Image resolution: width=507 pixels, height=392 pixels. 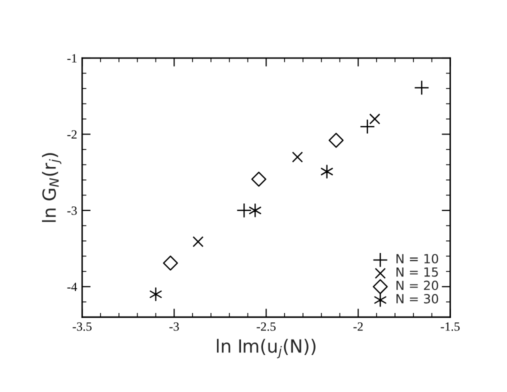 I want to click on x-axis-title: ln Im(u$_{j}$(N)), so click(x=266, y=348).